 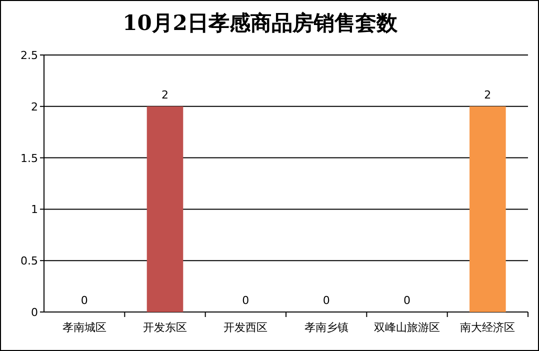 I want to click on y-tick-label: 1, so click(x=34, y=209).